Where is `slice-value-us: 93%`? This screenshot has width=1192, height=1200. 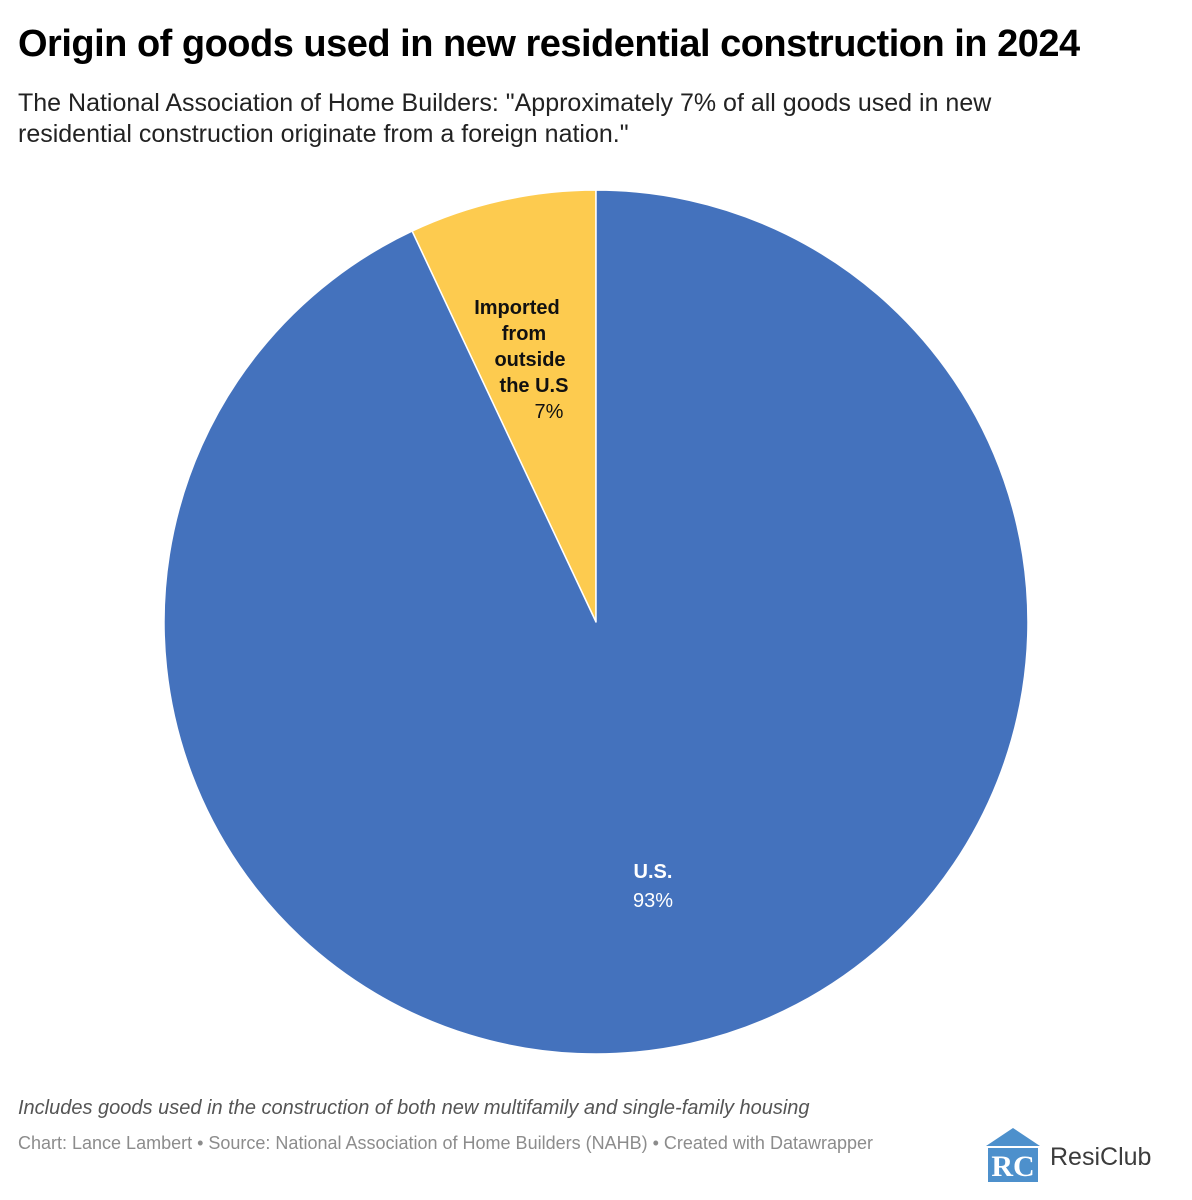 slice-value-us: 93% is located at coordinates (653, 901).